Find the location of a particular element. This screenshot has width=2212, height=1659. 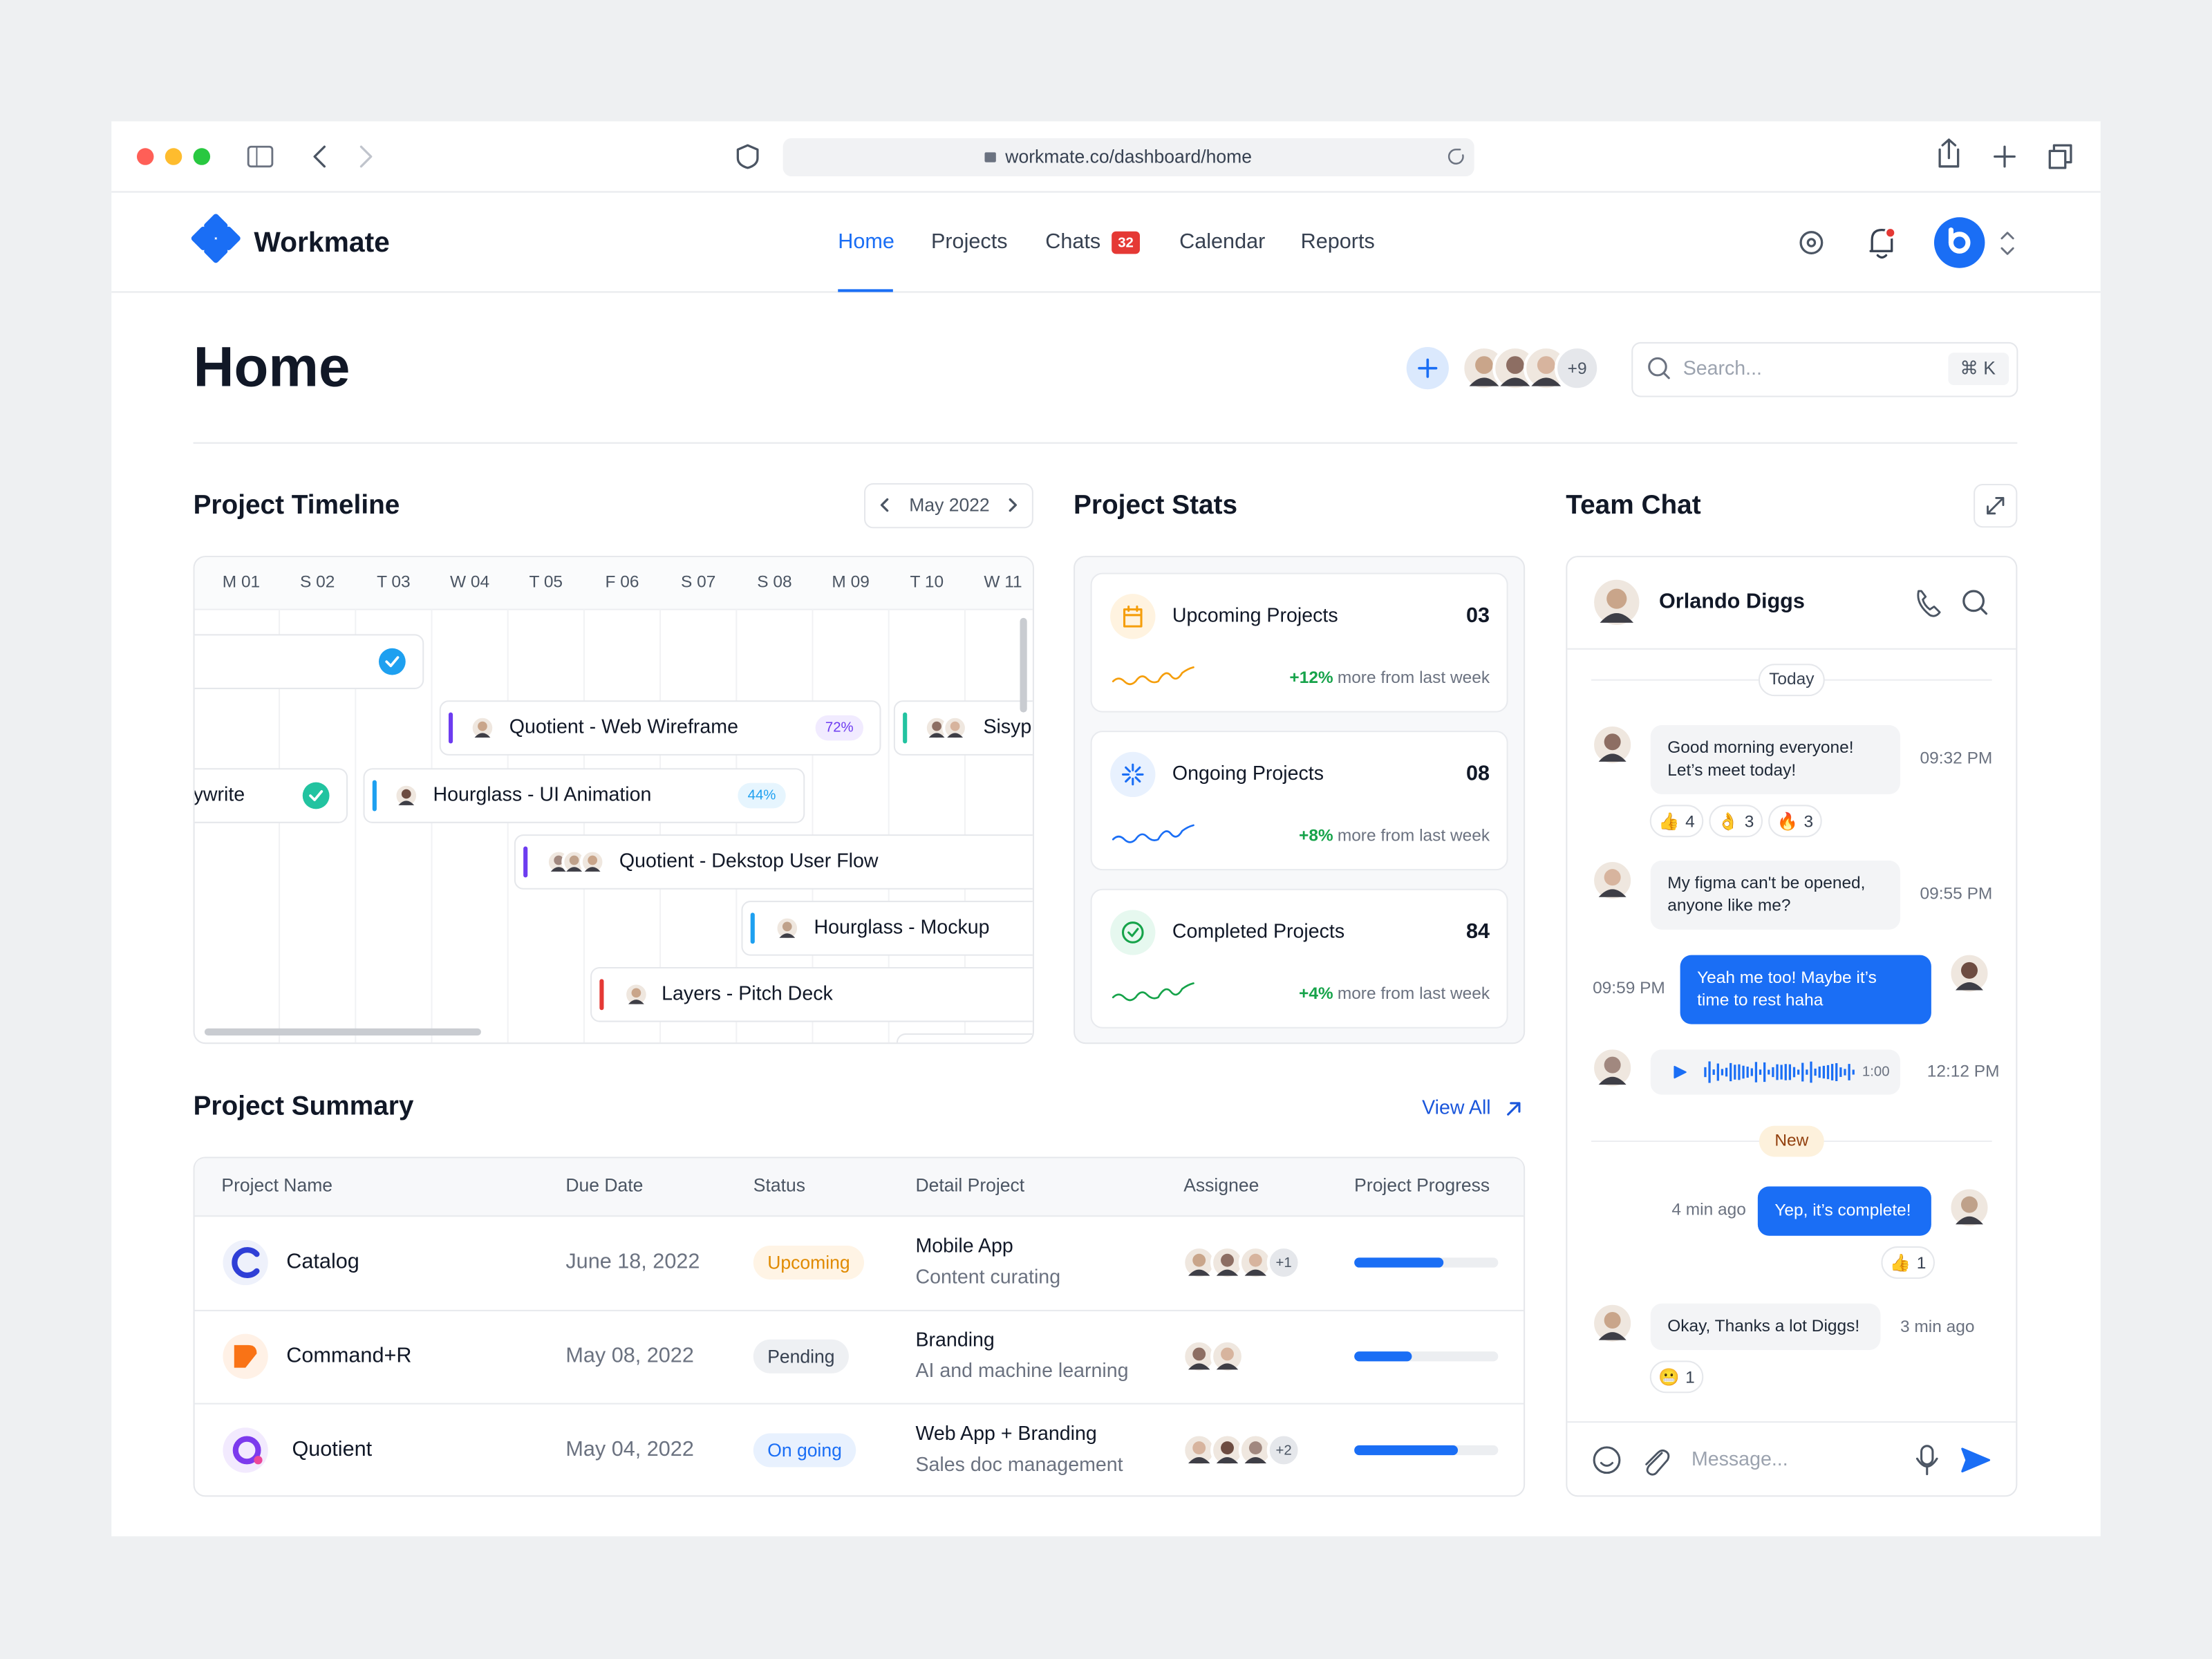

due-date: May 04, 2022 is located at coordinates (629, 1449).